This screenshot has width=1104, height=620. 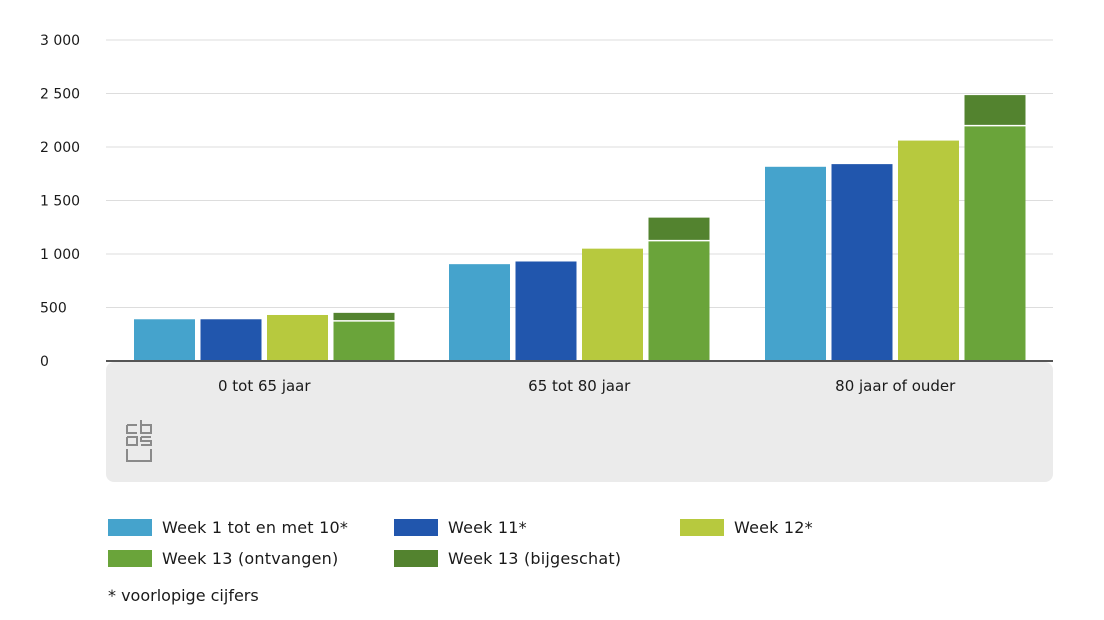 I want to click on y-tick-label: 1 500, so click(x=60, y=202).